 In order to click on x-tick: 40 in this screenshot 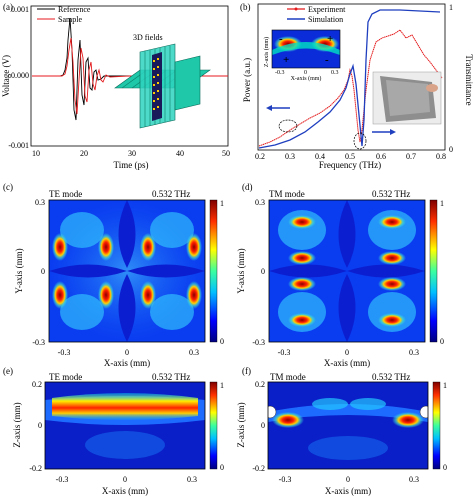, I will do `click(180, 153)`.